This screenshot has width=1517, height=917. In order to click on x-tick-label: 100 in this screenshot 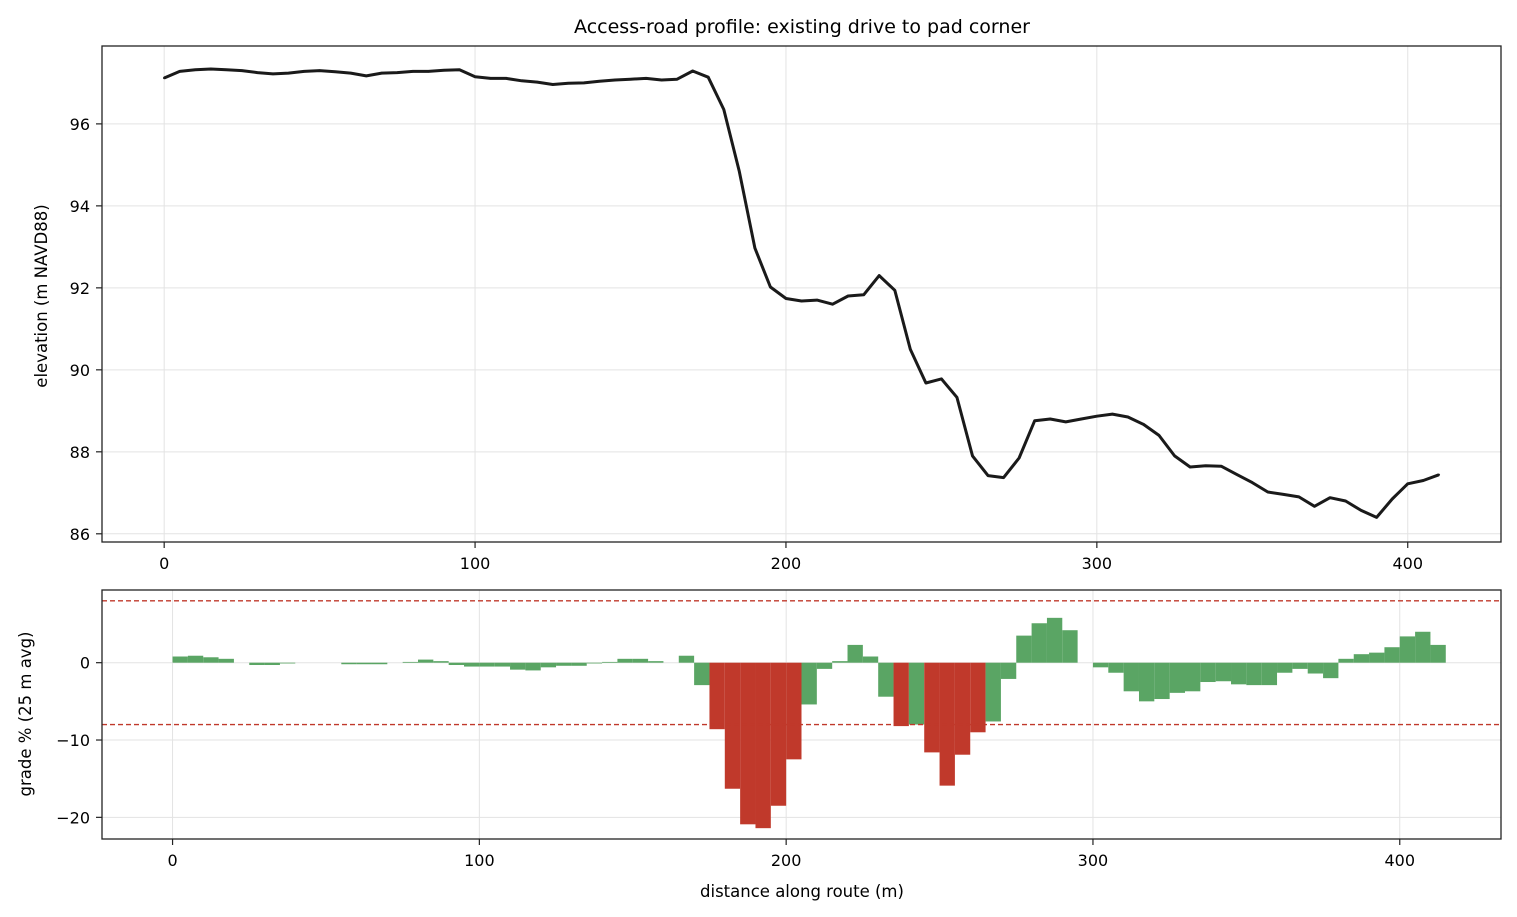, I will do `click(479, 860)`.